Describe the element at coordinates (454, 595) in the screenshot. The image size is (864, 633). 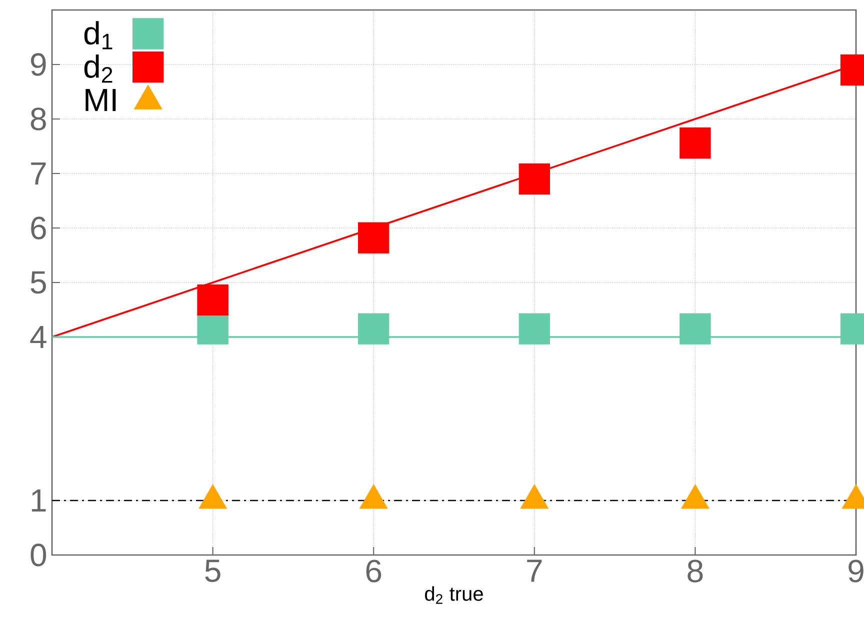
I see `x-axis-title: d$_{2}$ true` at that location.